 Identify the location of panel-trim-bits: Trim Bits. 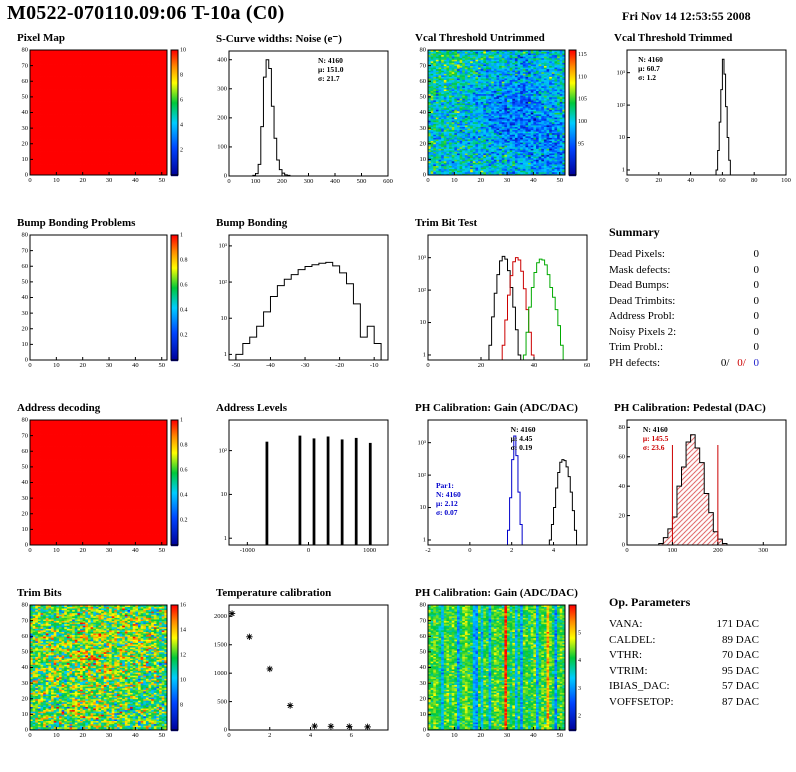
(99, 677).